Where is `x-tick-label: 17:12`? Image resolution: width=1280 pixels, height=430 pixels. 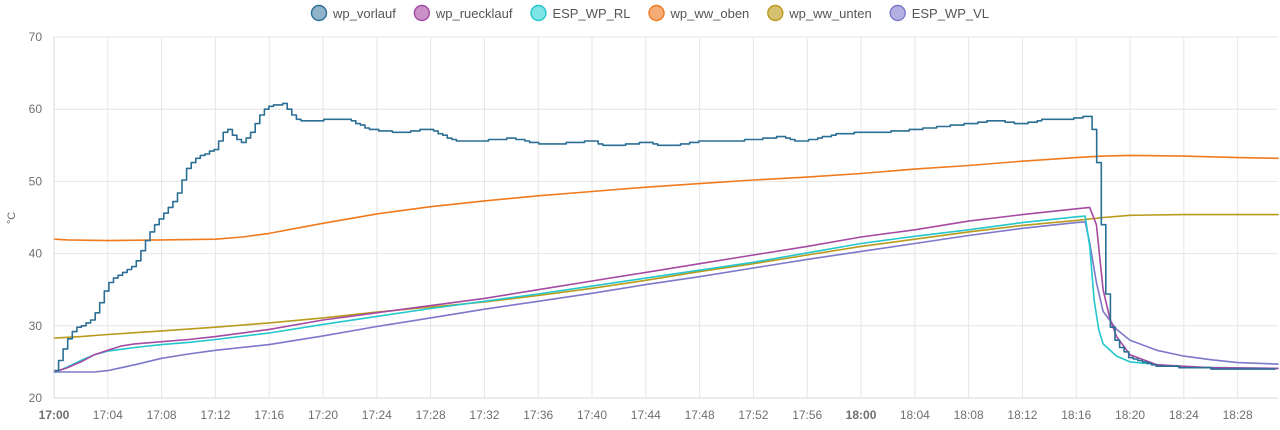
x-tick-label: 17:12 is located at coordinates (215, 415).